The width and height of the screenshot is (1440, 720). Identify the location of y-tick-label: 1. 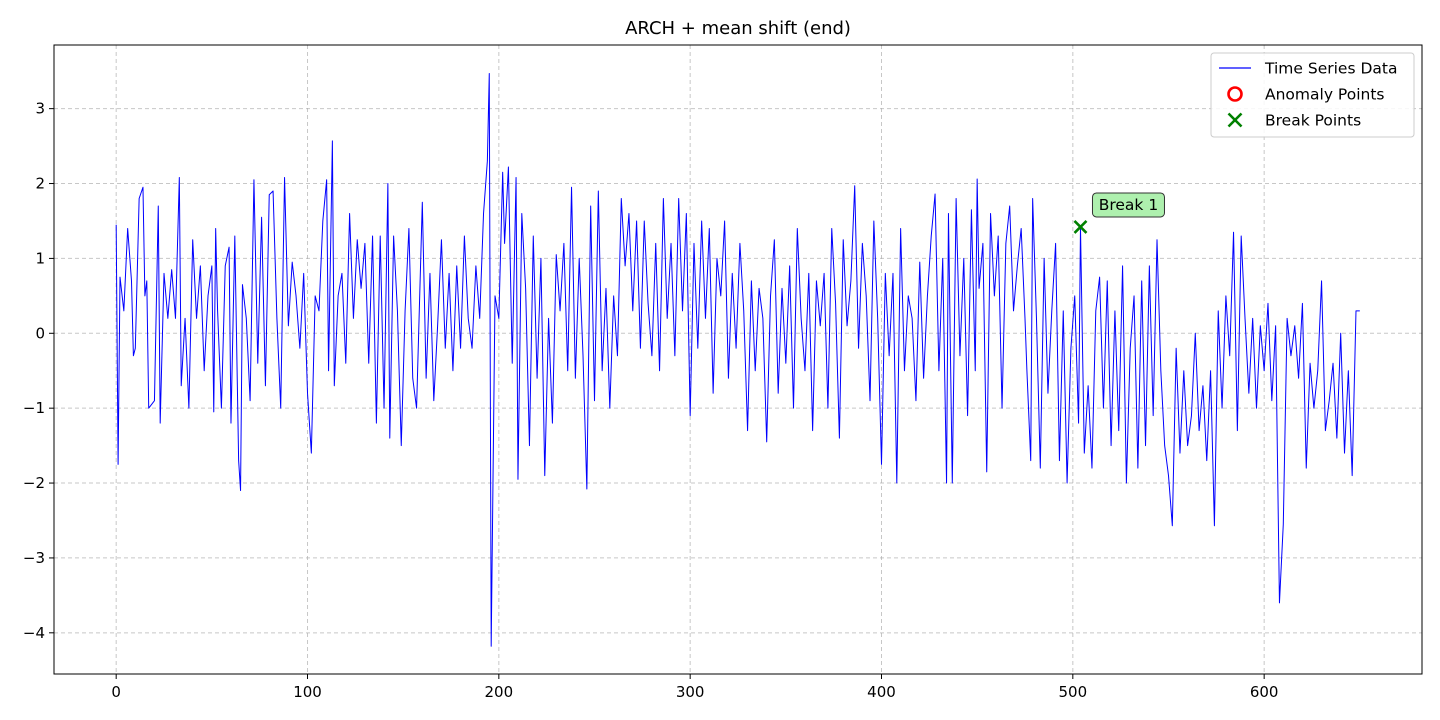
(40, 258).